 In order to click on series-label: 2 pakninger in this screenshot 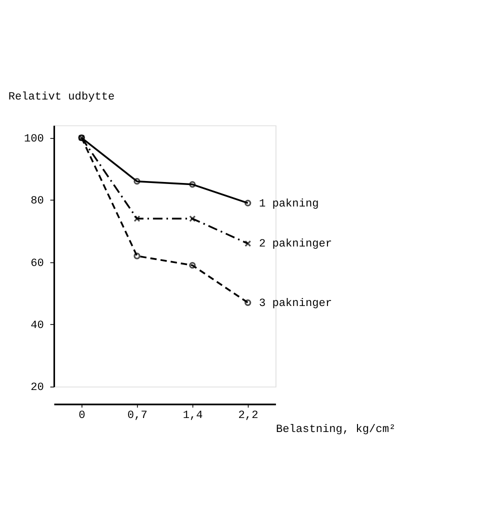, I will do `click(295, 244)`.